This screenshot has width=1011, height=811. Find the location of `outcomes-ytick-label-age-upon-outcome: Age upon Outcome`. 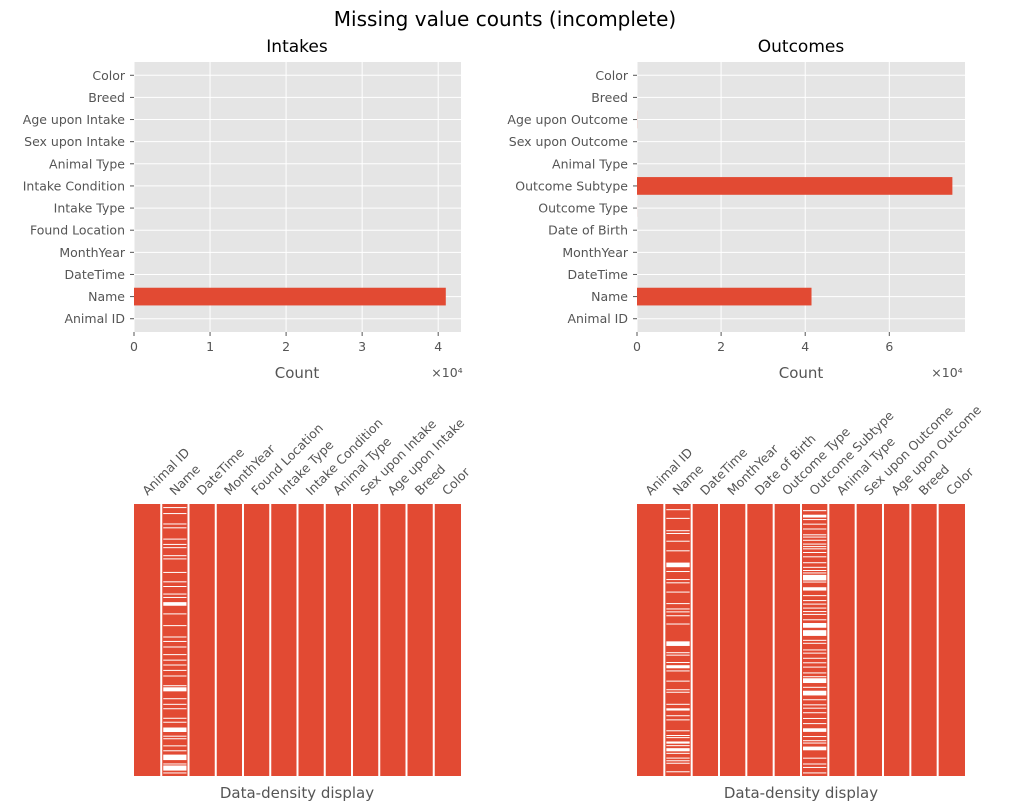

outcomes-ytick-label-age-upon-outcome: Age upon Outcome is located at coordinates (567, 119).